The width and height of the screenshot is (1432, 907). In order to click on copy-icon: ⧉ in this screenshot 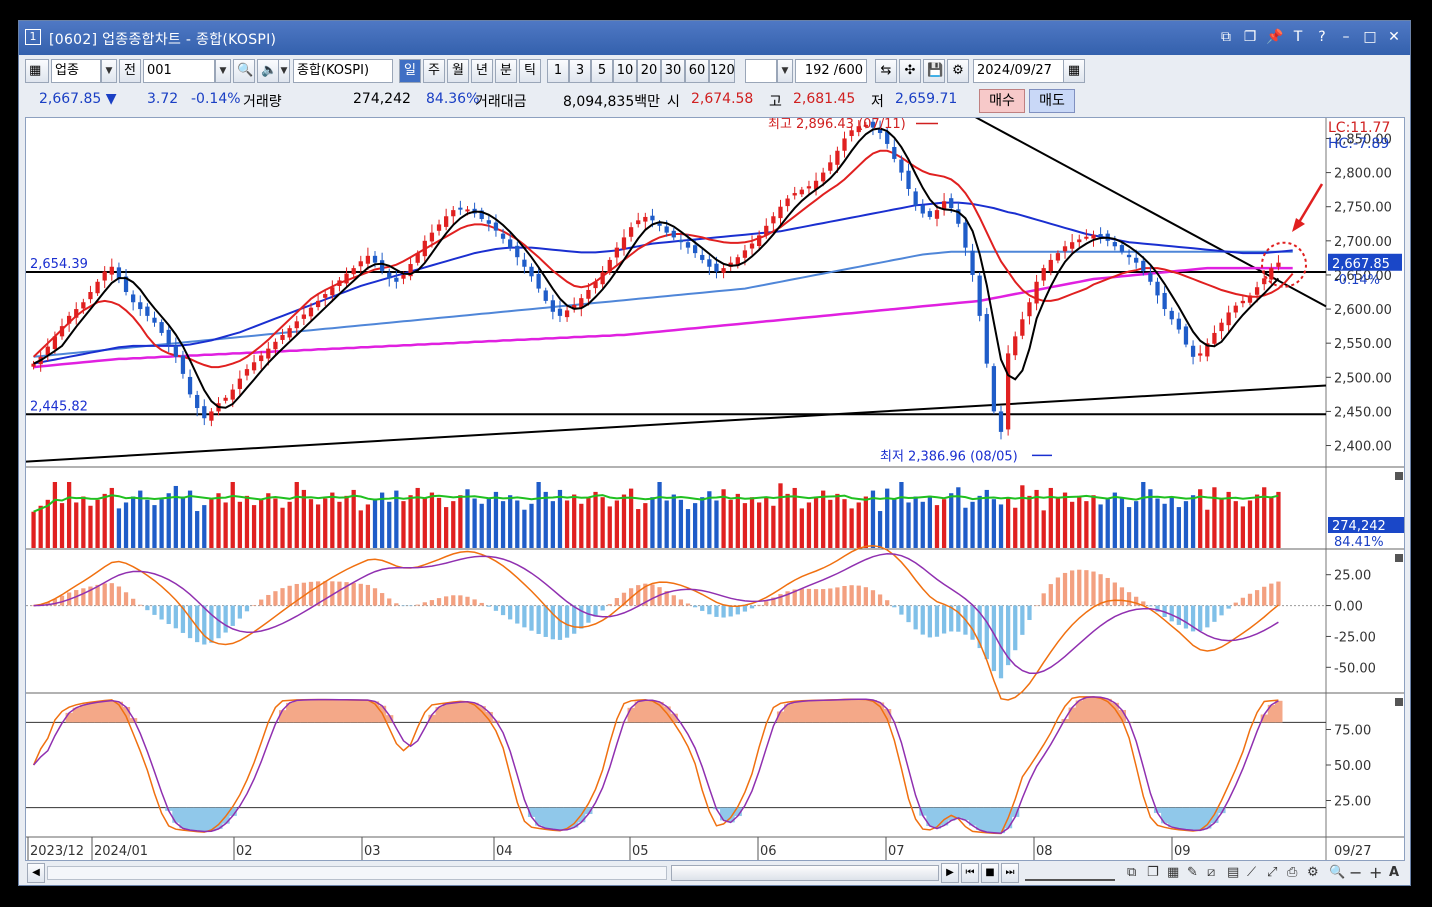, I will do `click(1132, 872)`.